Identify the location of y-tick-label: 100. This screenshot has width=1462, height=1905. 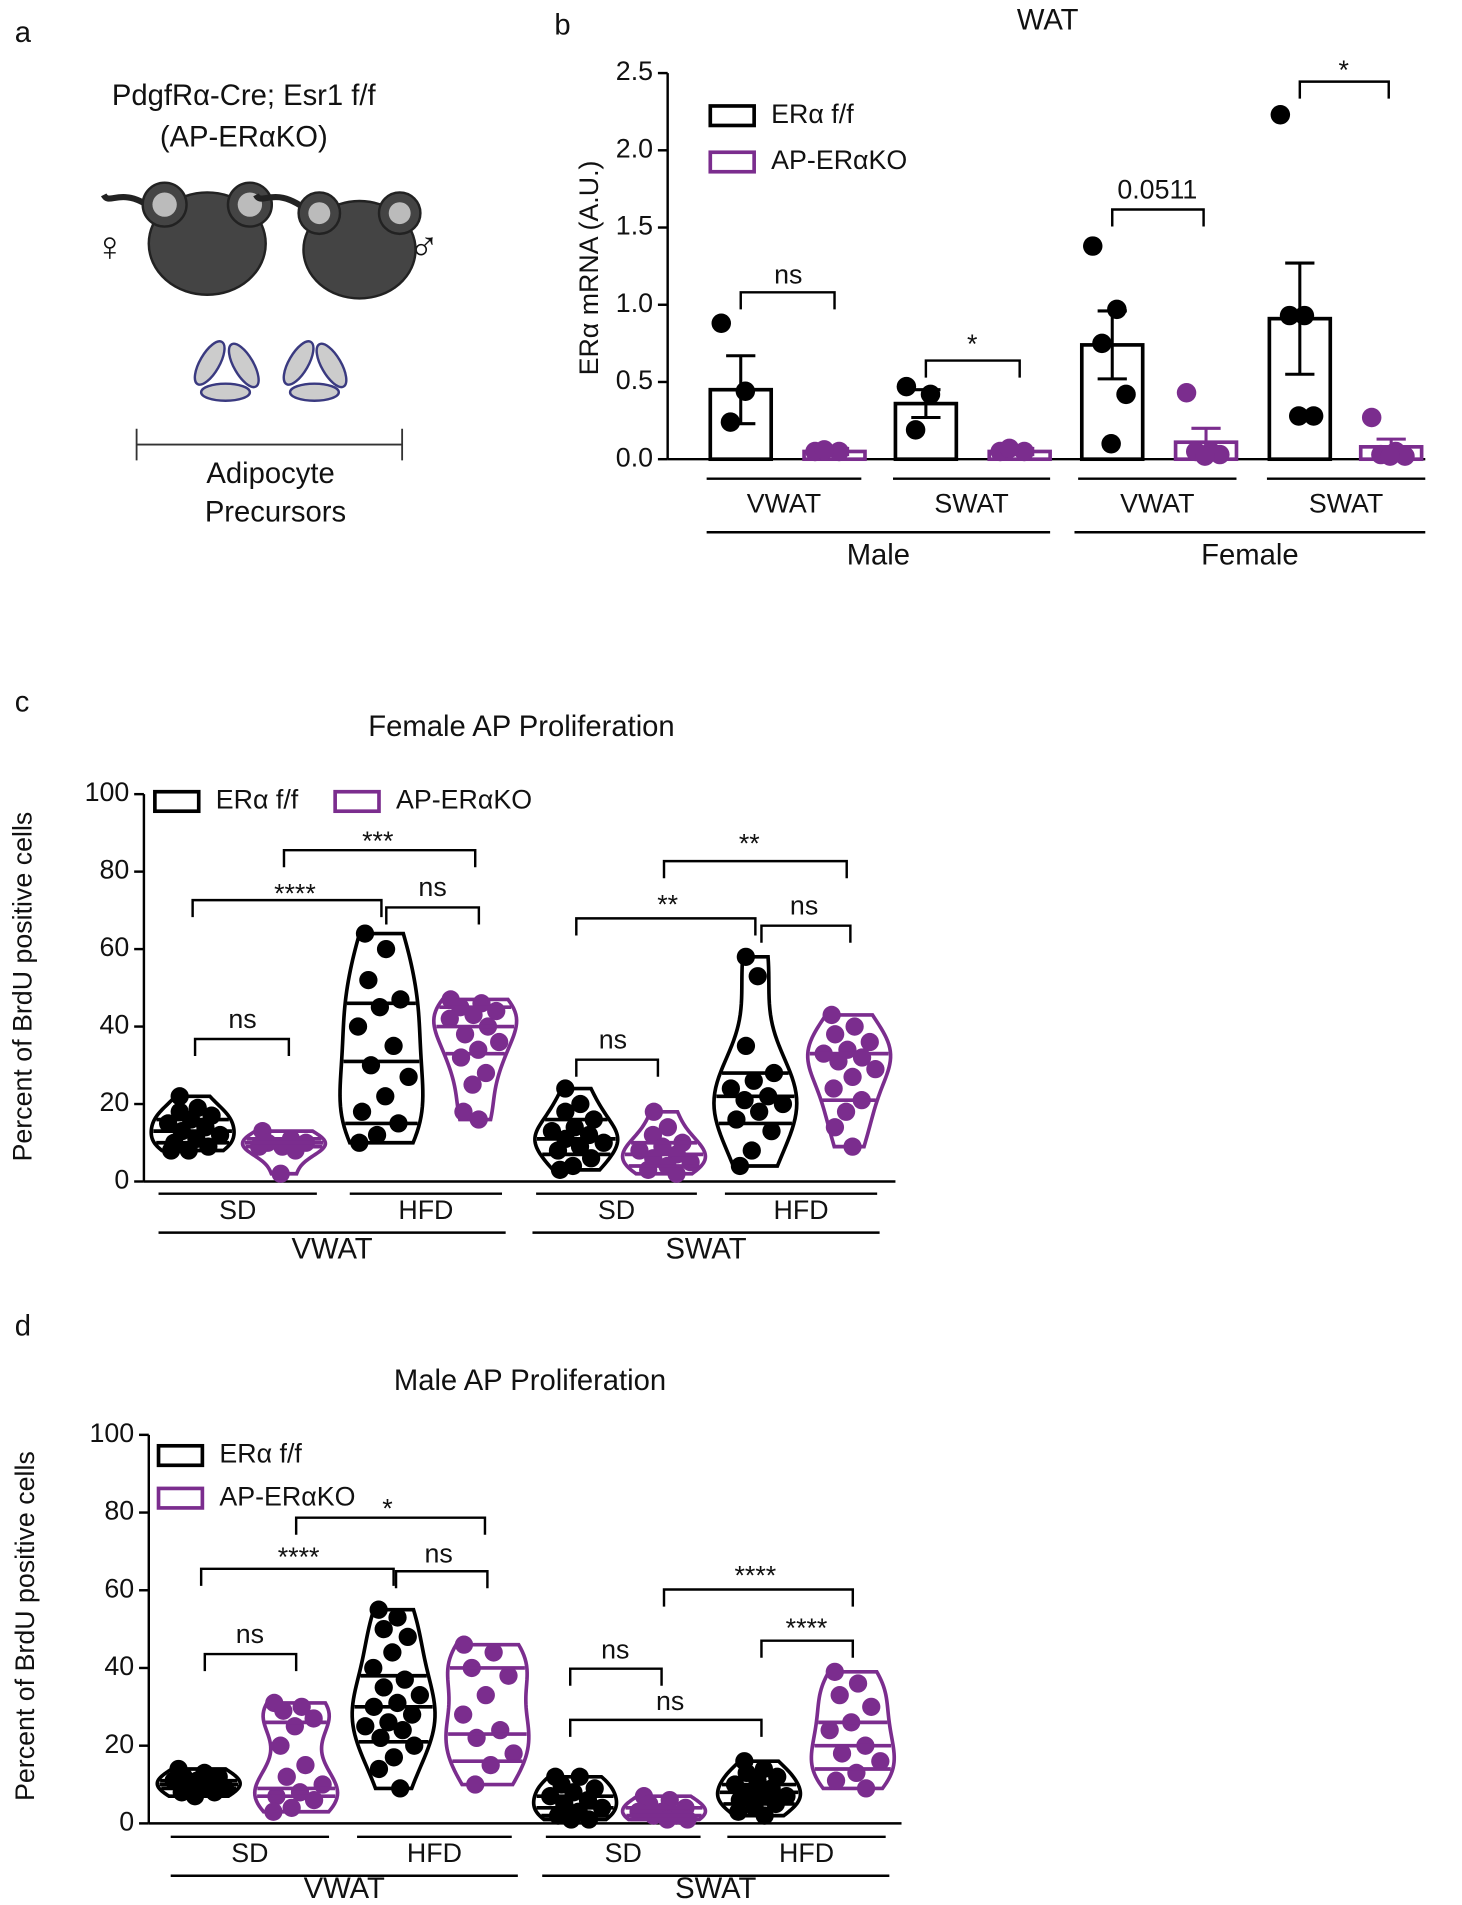
(107, 792).